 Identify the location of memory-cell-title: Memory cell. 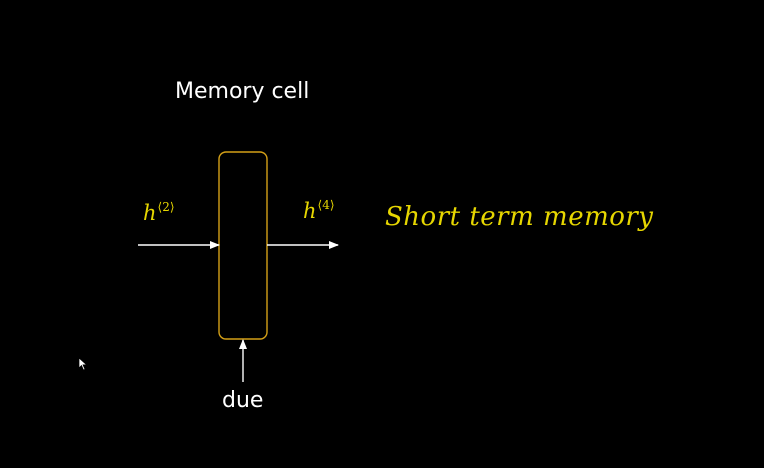
(242, 91).